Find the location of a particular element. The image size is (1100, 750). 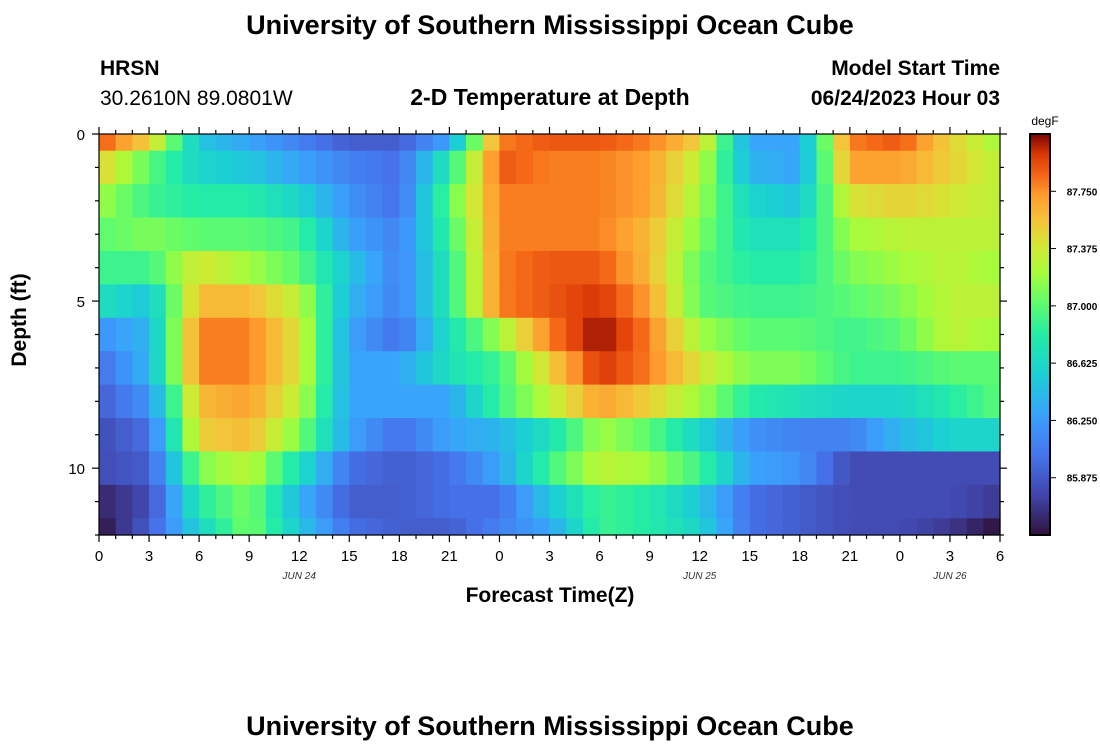

model-start-label: Model Start Time is located at coordinates (915, 68).